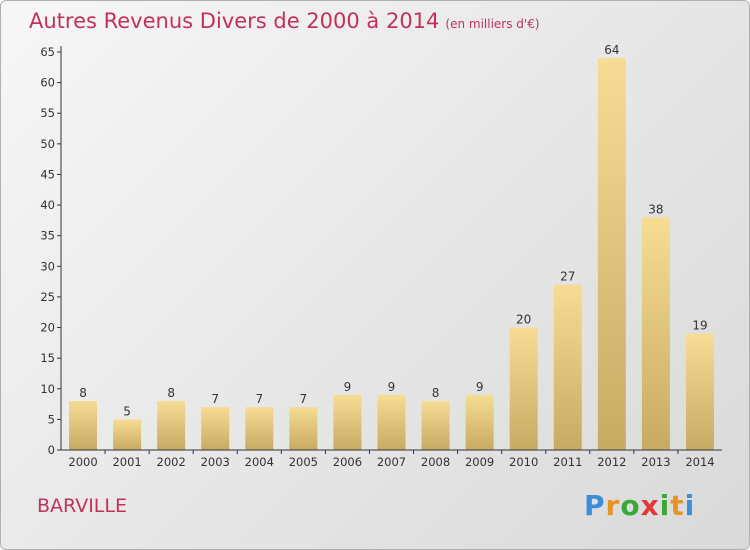 This screenshot has width=750, height=550. Describe the element at coordinates (51, 419) in the screenshot. I see `y-tick-label: 5` at that location.